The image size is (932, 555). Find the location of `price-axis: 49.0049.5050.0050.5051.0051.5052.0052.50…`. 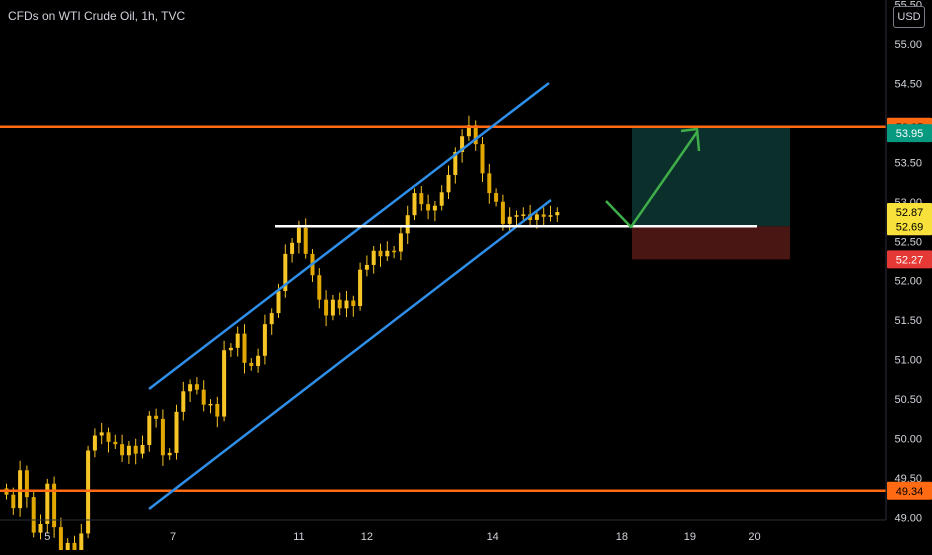

price-axis: 49.0049.5050.0050.5051.0051.5052.0052.50… is located at coordinates (903, 262).